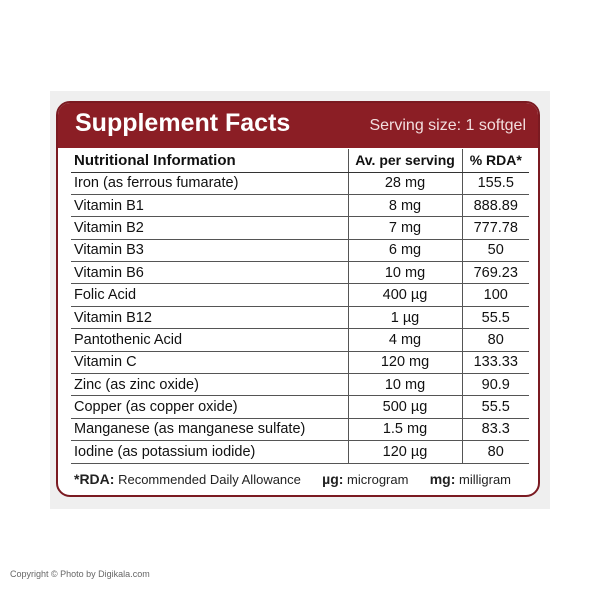  I want to click on nutrient-name-cell: Vitamin C, so click(209, 363).